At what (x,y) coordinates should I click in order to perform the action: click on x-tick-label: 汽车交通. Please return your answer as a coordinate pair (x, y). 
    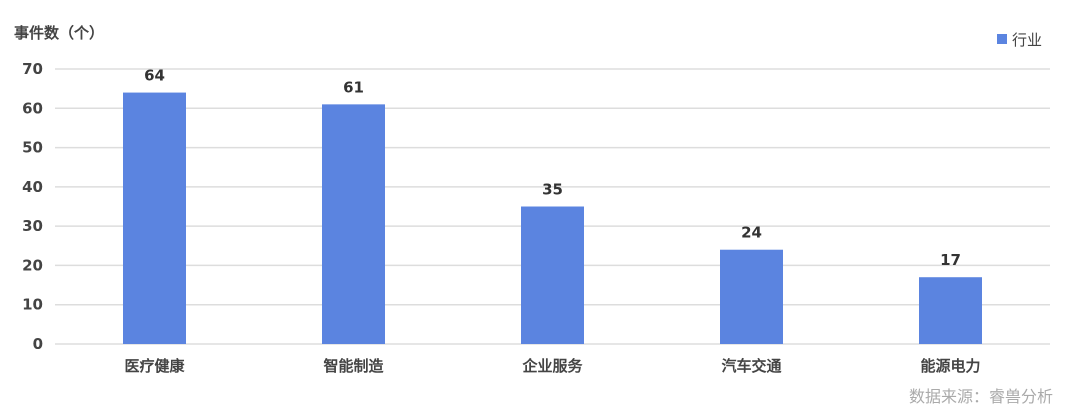
    Looking at the image, I should click on (751, 366).